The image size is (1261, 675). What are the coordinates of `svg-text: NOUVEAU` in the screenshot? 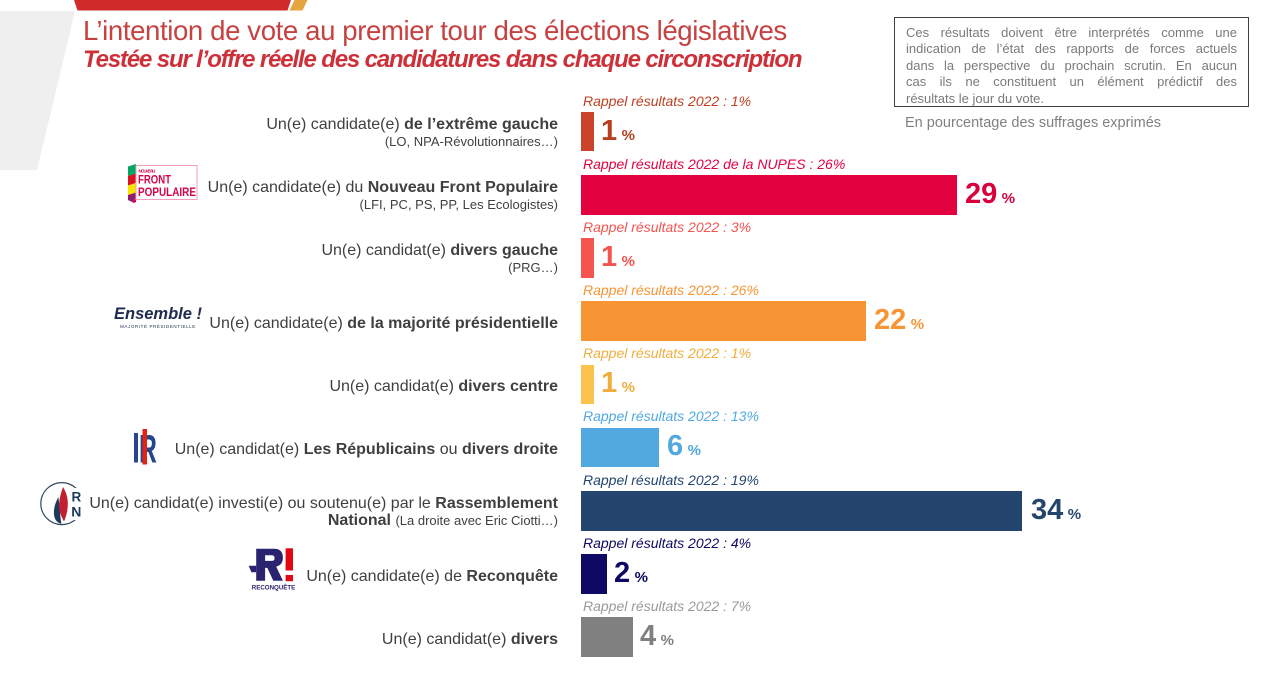 It's located at (148, 171).